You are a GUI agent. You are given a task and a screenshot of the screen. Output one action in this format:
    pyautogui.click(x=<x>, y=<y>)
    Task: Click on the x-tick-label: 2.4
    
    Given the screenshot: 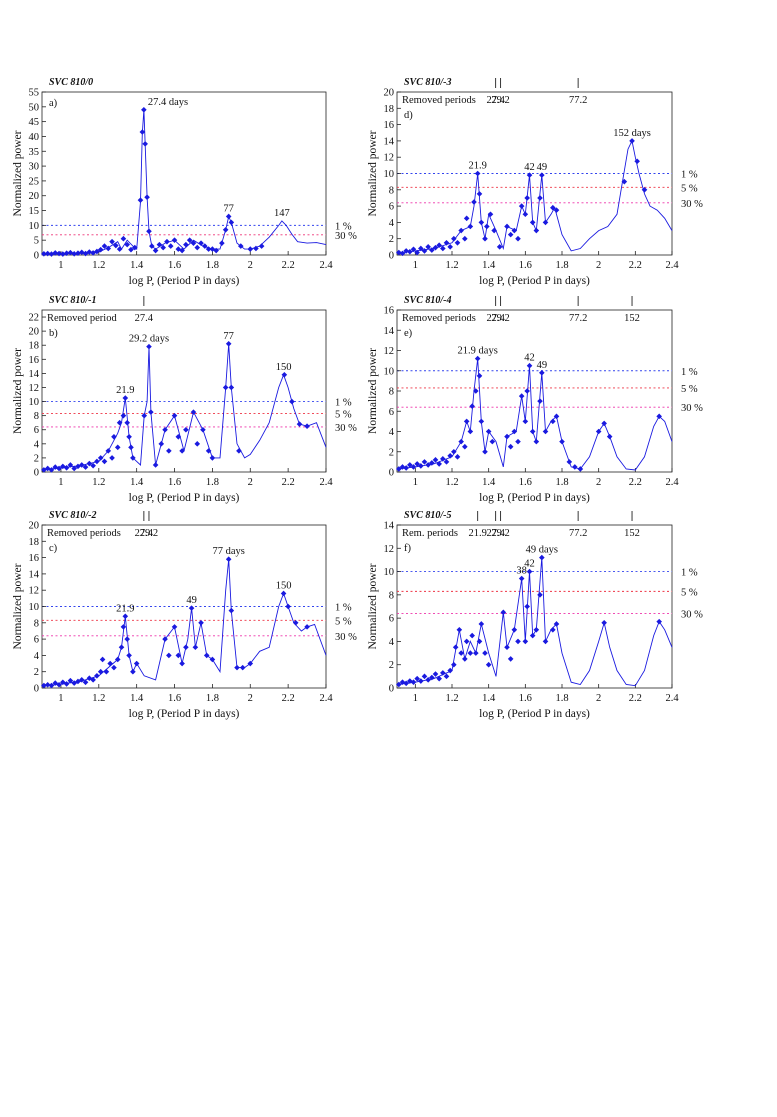 What is the action you would take?
    pyautogui.click(x=326, y=698)
    